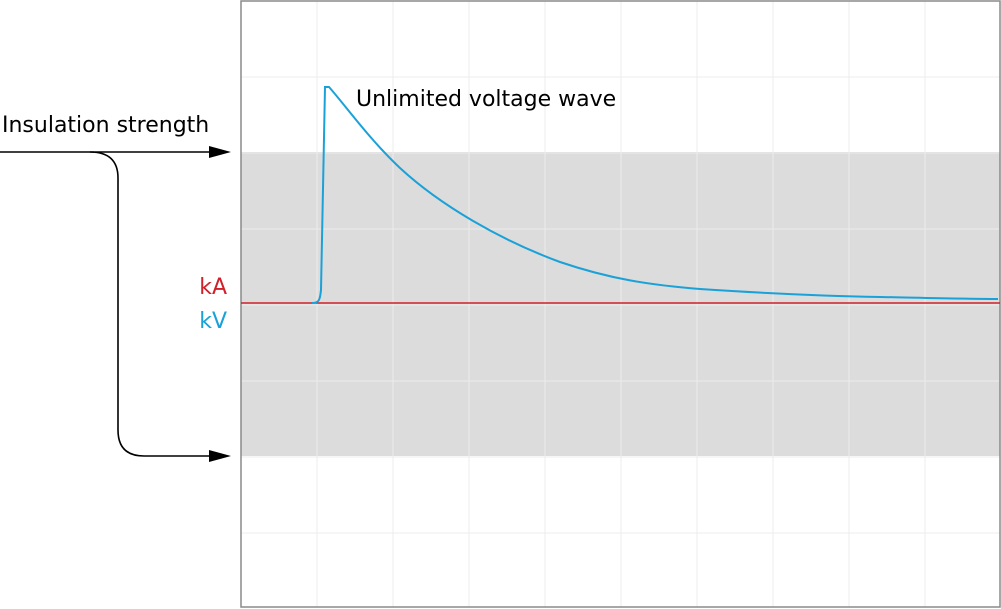  I want to click on insulation-arrows, so click(106, 304).